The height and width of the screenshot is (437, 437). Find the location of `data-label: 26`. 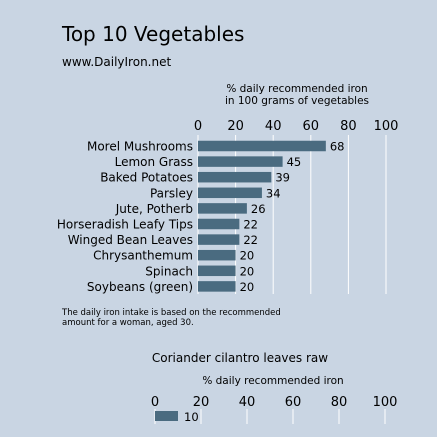

data-label: 26 is located at coordinates (258, 209).